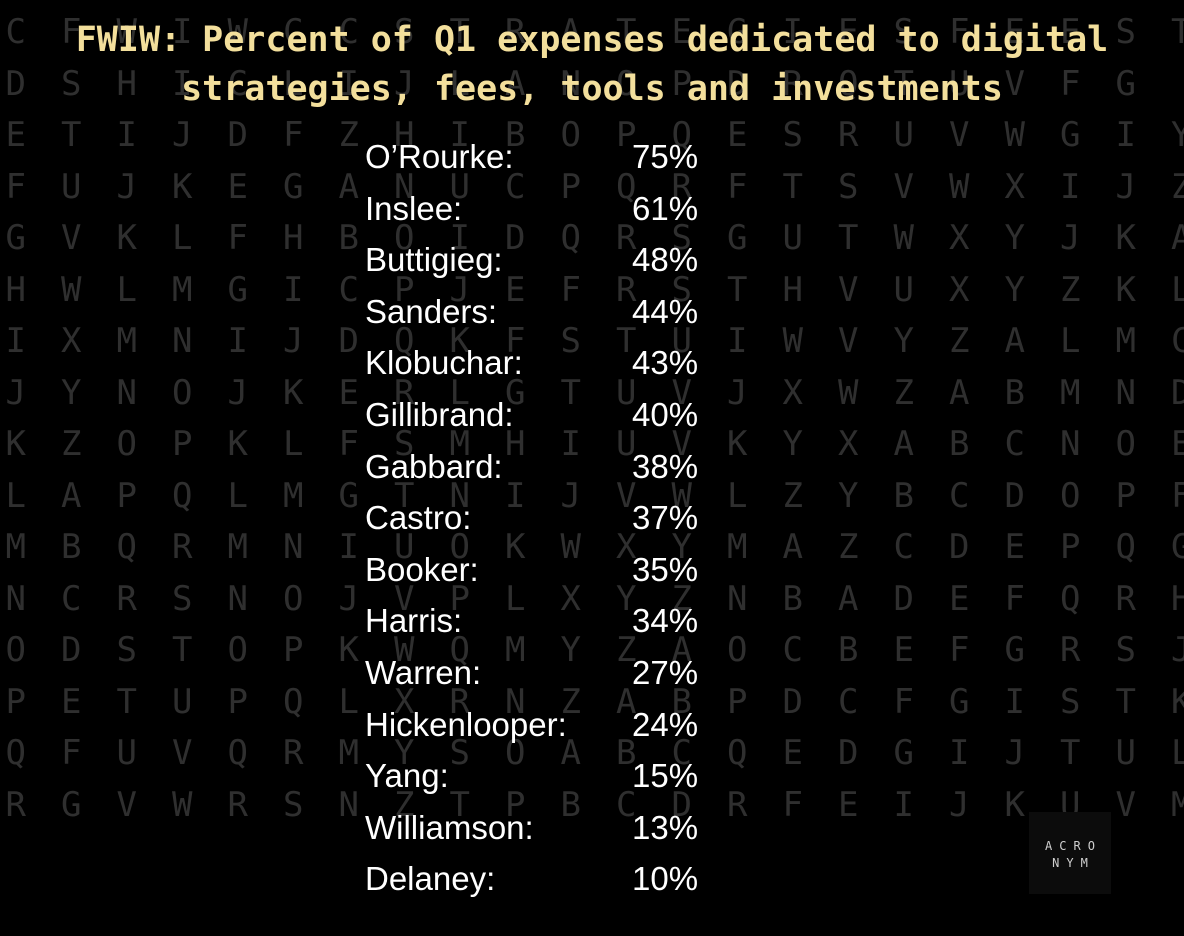  Describe the element at coordinates (665, 260) in the screenshot. I see `expense-percent: 48%` at that location.